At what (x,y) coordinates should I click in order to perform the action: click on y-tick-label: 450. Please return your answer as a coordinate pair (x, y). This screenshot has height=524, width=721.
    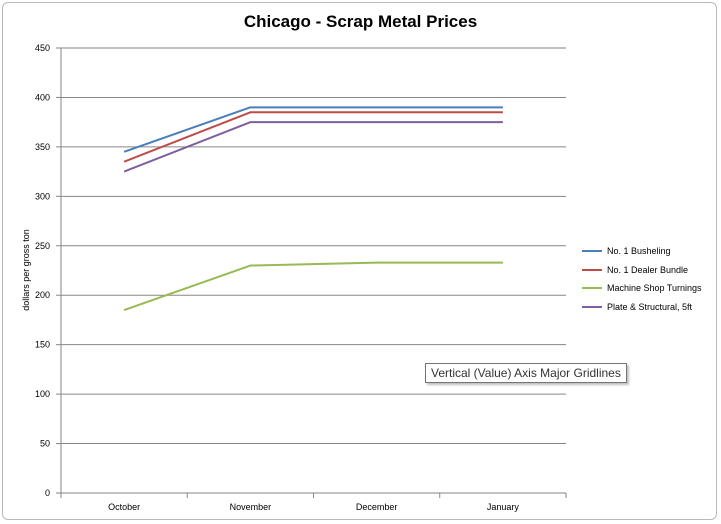
    Looking at the image, I should click on (42, 48).